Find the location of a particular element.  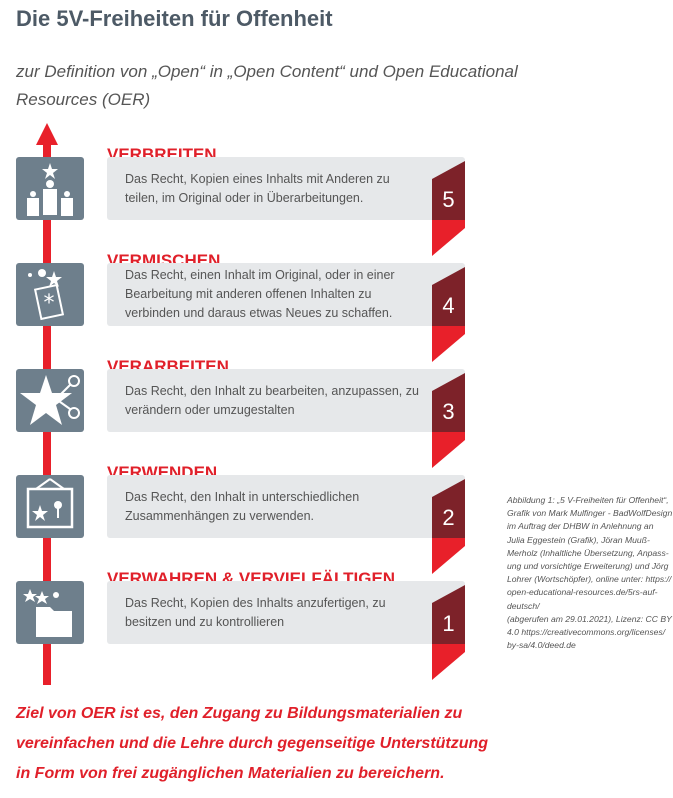

section-number: 1 is located at coordinates (448, 623).